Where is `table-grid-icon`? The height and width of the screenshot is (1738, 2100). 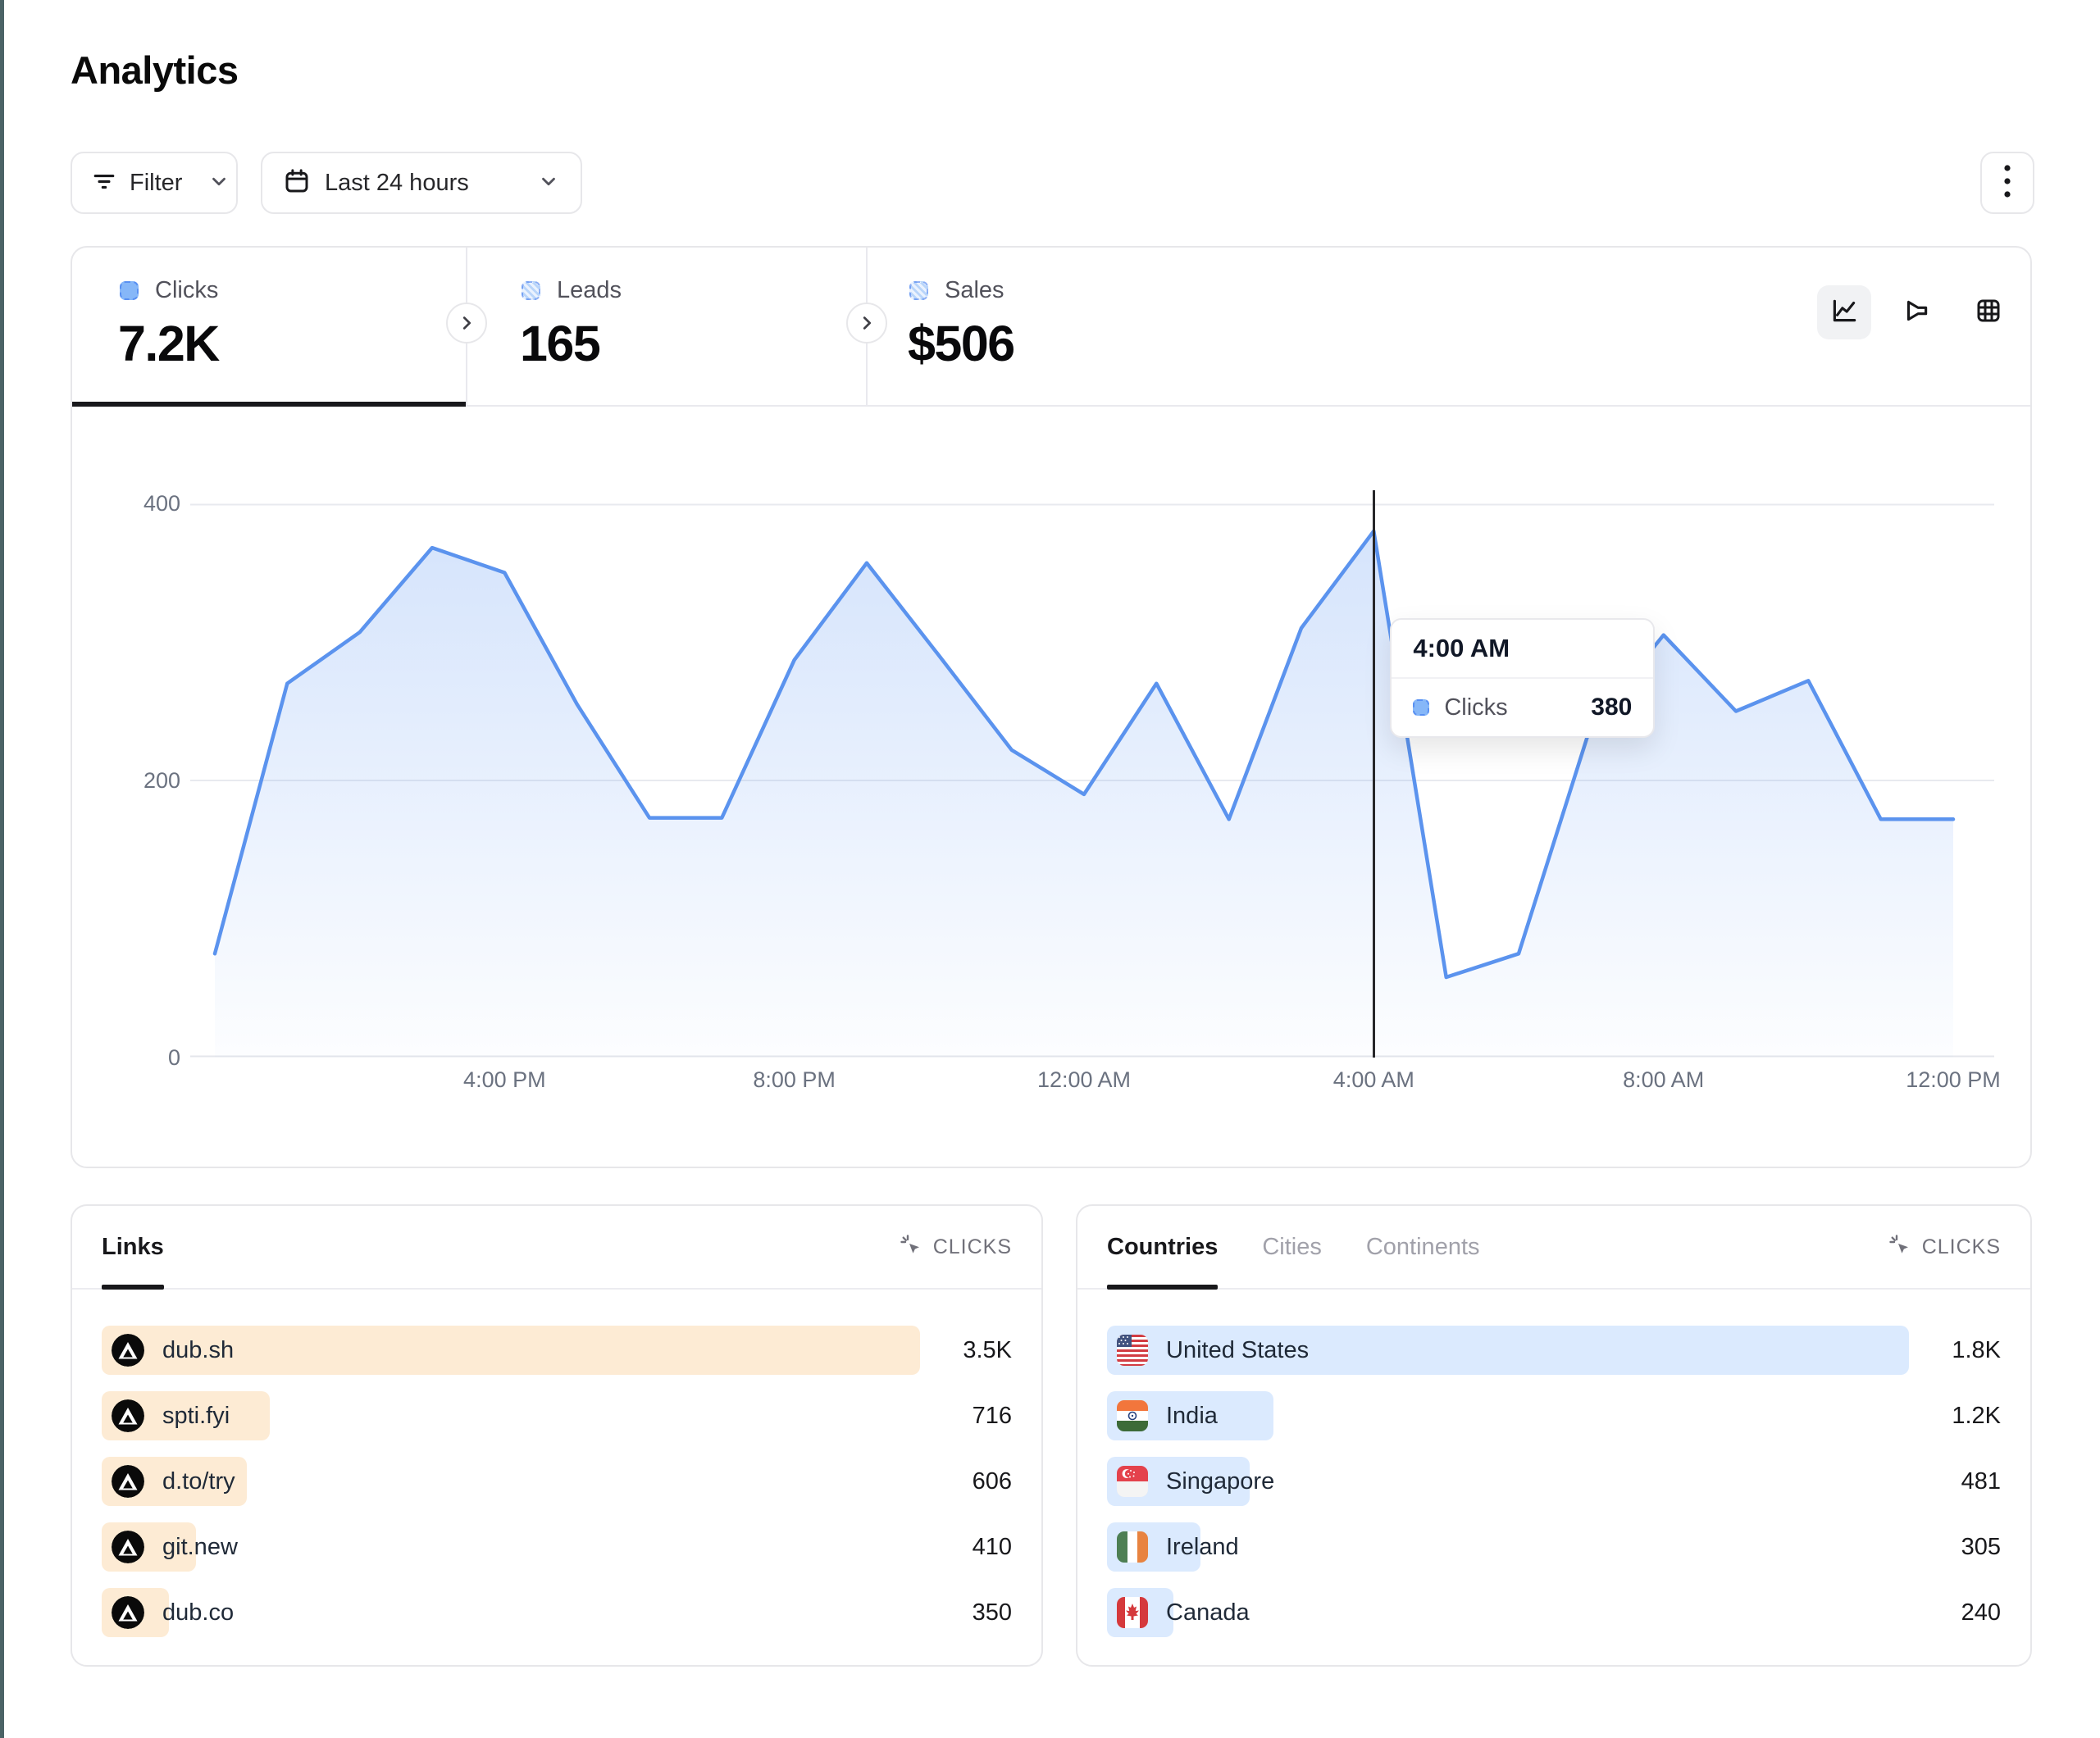 table-grid-icon is located at coordinates (1988, 313).